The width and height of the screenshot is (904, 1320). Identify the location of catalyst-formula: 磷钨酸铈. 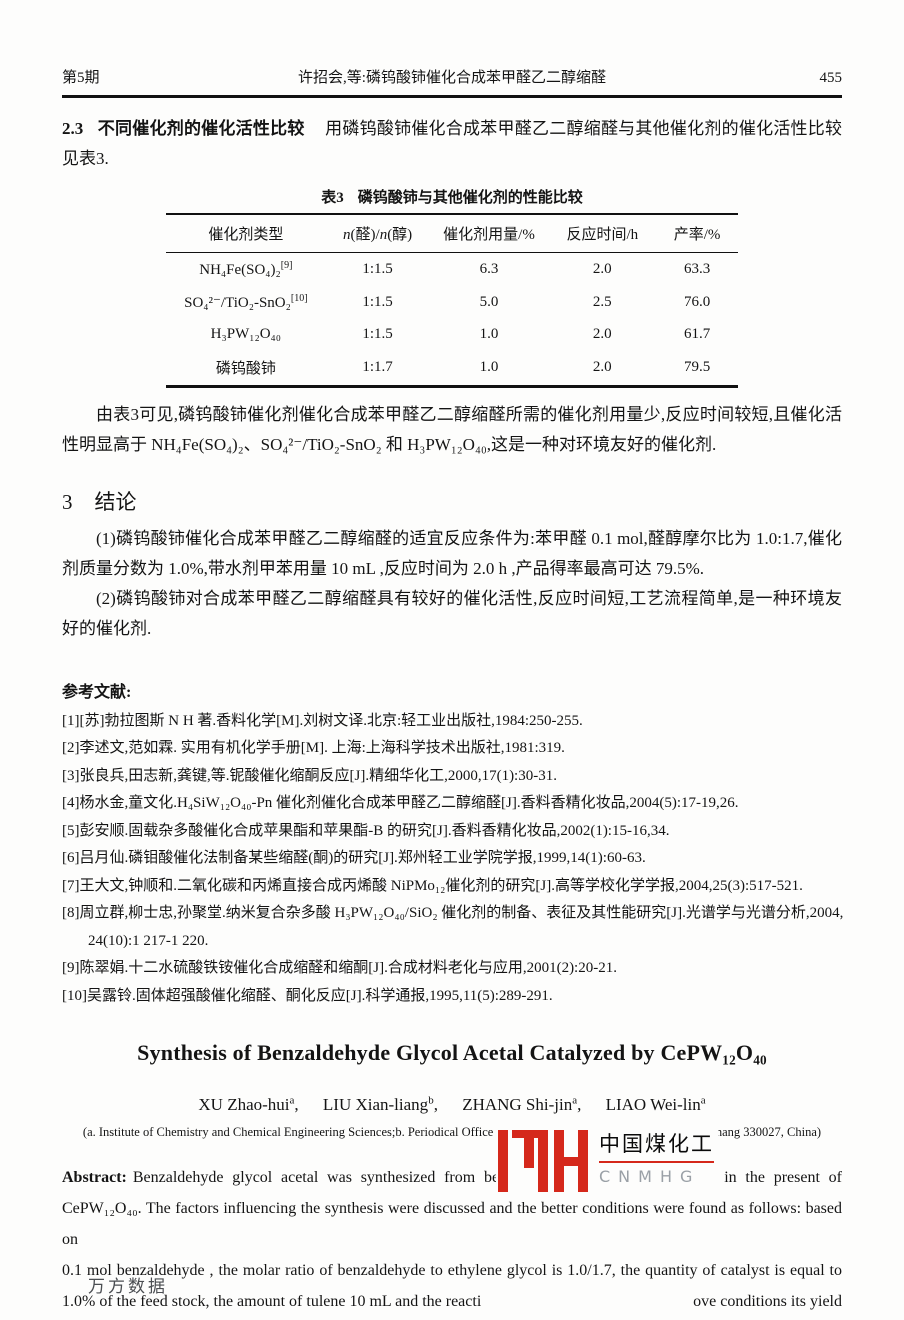
(245, 368).